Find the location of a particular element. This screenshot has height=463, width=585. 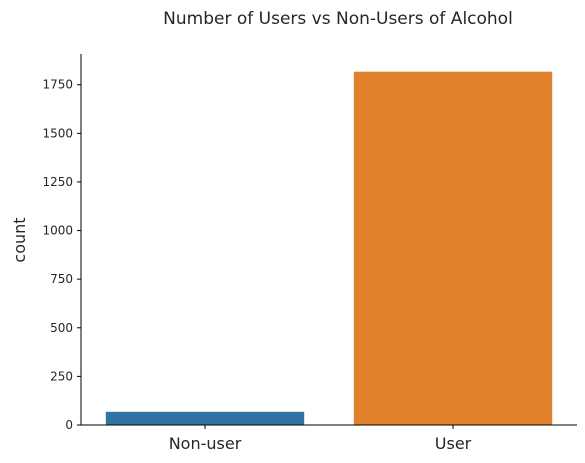

chart-title: Number of Users vs Non-Users of Alcohol is located at coordinates (338, 19).